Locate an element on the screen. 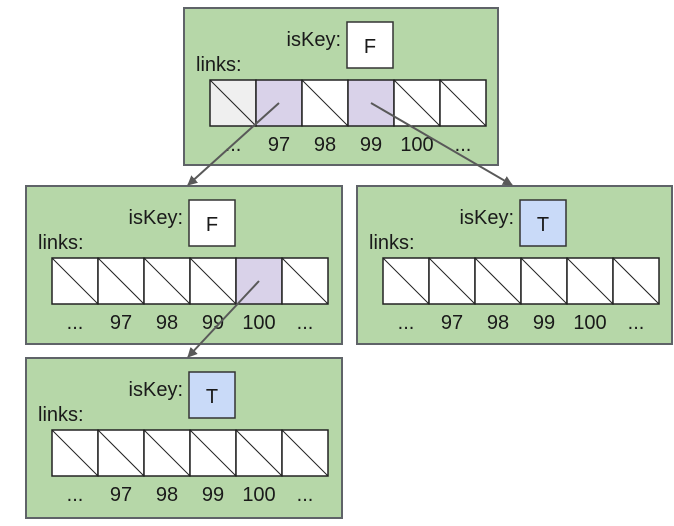  link-arrow-child-a-to-grandchild-ad is located at coordinates (223, 319).